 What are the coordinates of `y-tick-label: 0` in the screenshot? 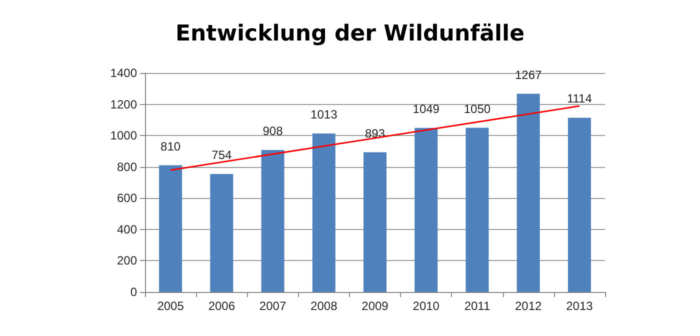 It's located at (134, 292).